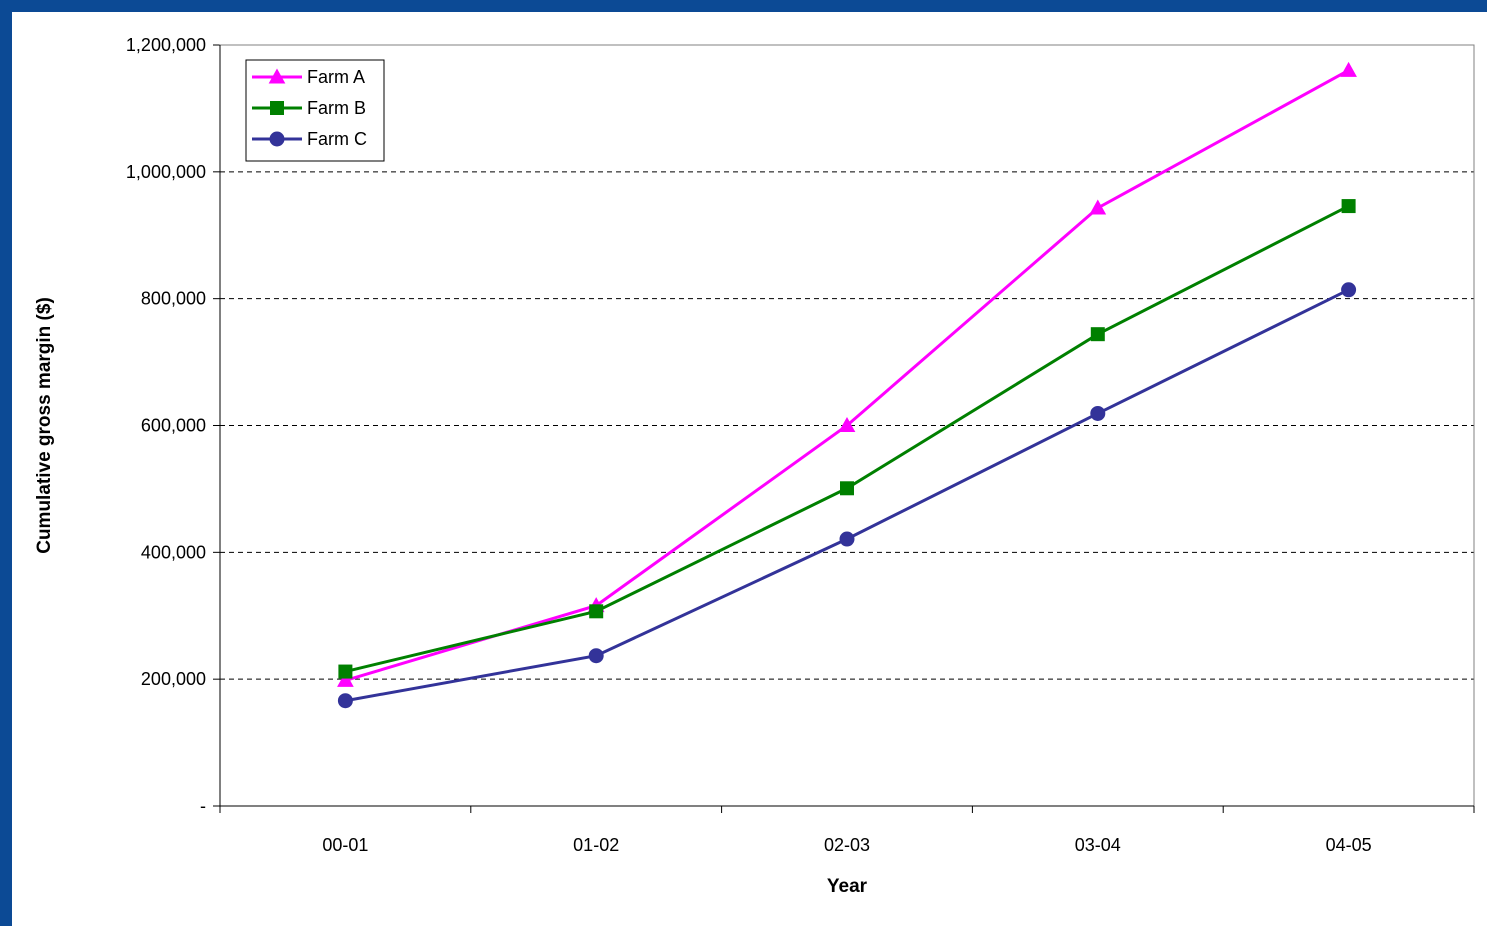  What do you see at coordinates (336, 108) in the screenshot?
I see `legend-label-farm-b: Farm B` at bounding box center [336, 108].